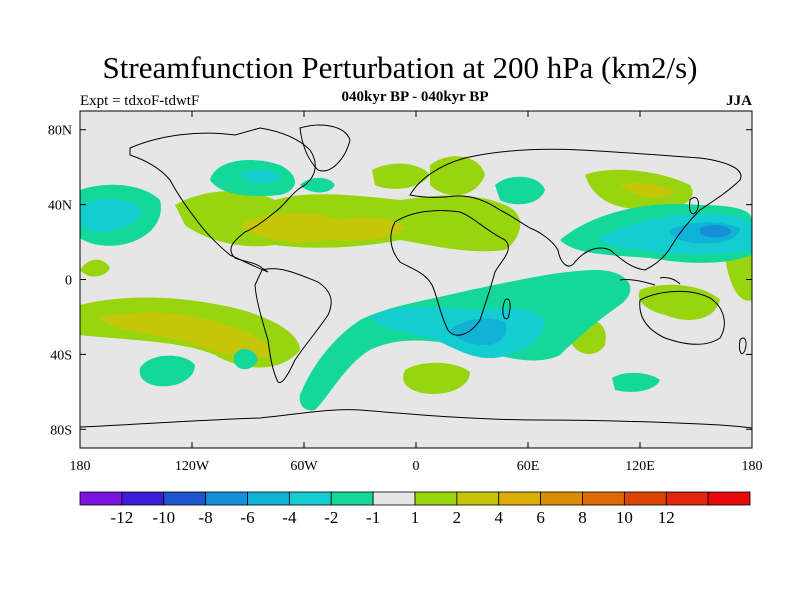 Image resolution: width=800 pixels, height=600 pixels. What do you see at coordinates (415, 97) in the screenshot?
I see `period-label: 040kyr BP - 040kyr BP` at bounding box center [415, 97].